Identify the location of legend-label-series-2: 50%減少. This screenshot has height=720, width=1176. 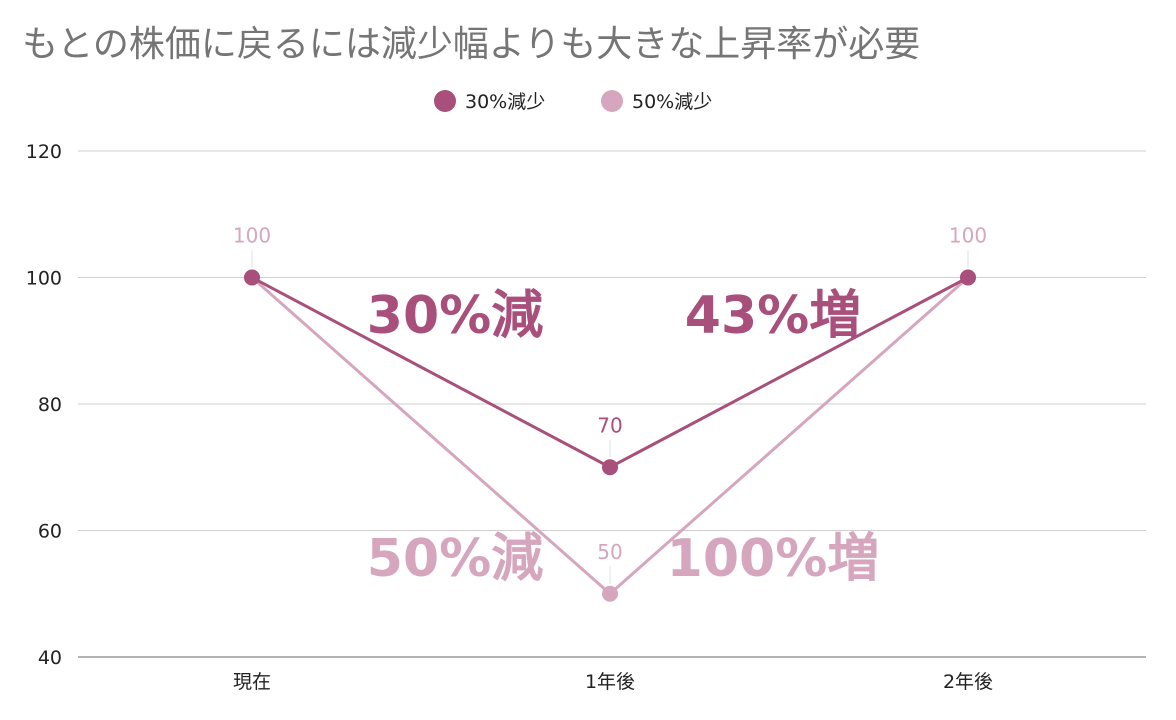
(672, 102).